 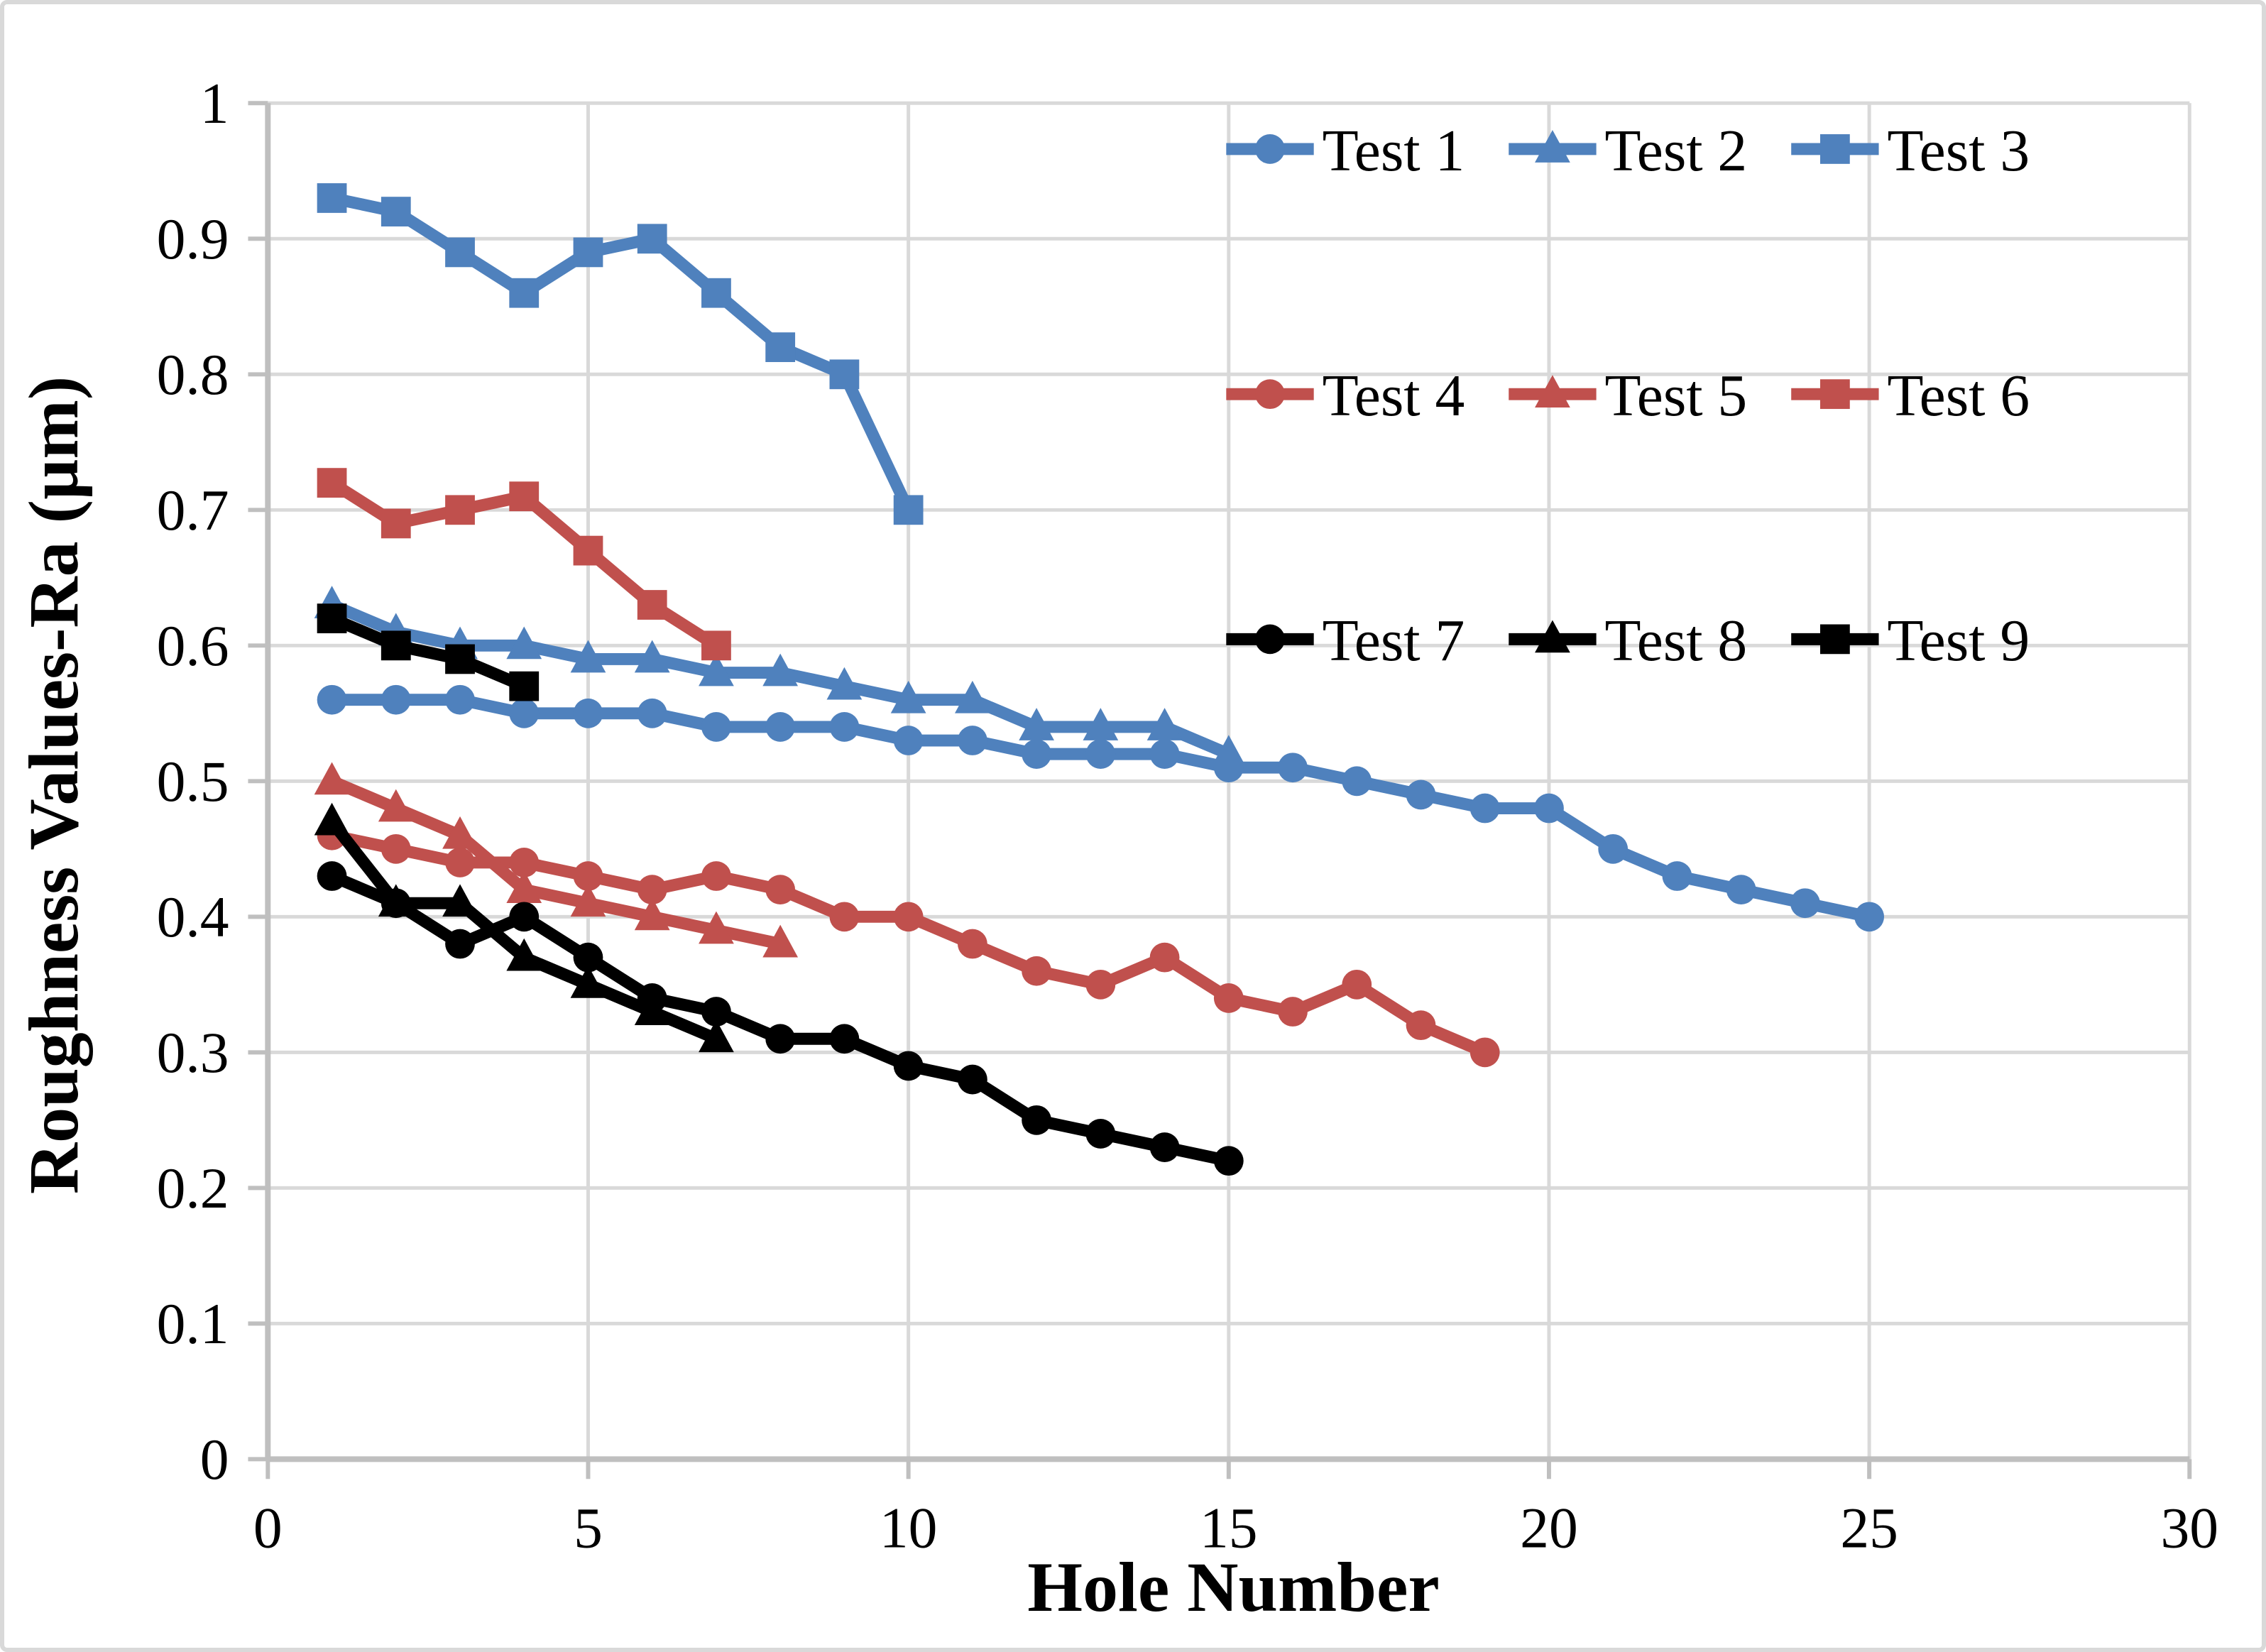 What do you see at coordinates (1869, 1528) in the screenshot?
I see `x-tick-label: 25` at bounding box center [1869, 1528].